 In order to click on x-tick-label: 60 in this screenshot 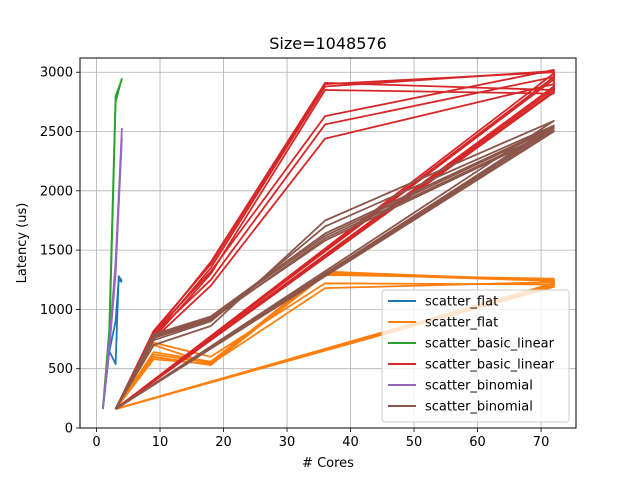, I will do `click(477, 442)`.